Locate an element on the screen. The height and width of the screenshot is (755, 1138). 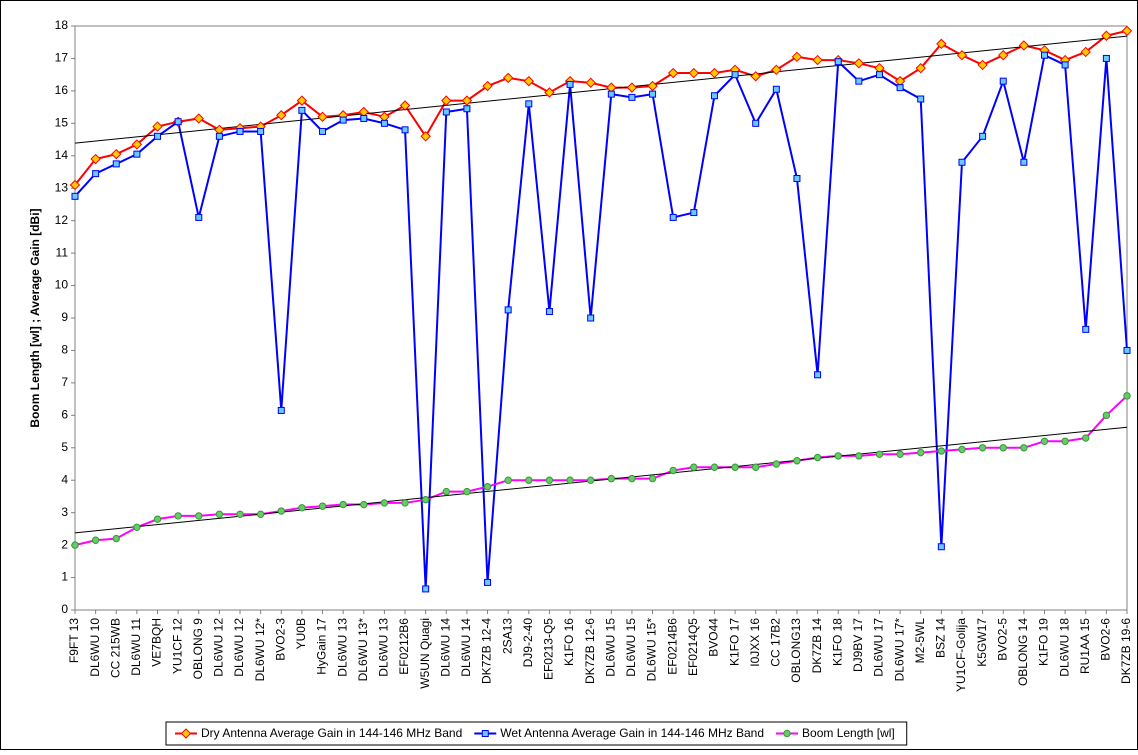
x-tick-label: HyGain 17 is located at coordinates (322, 646).